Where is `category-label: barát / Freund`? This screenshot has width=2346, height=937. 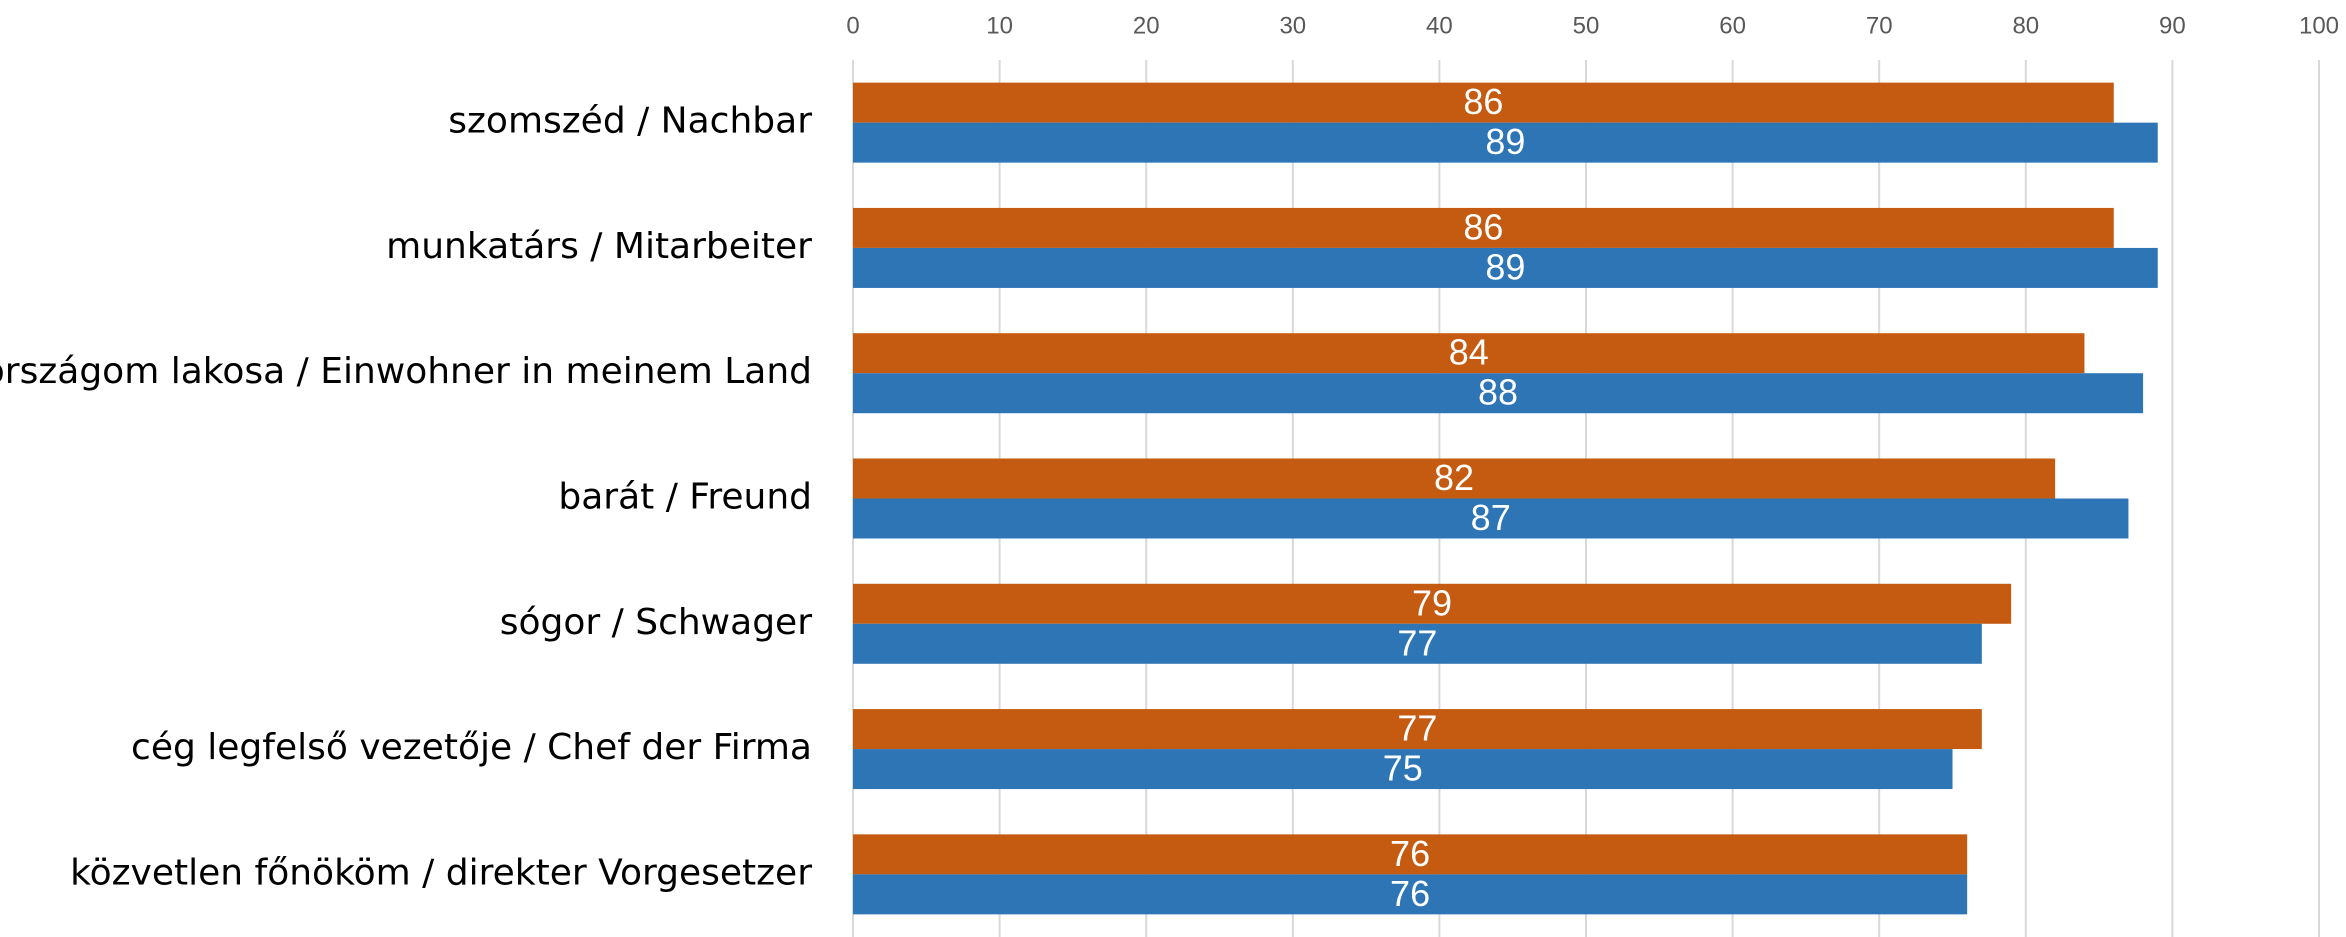 category-label: barát / Freund is located at coordinates (685, 497).